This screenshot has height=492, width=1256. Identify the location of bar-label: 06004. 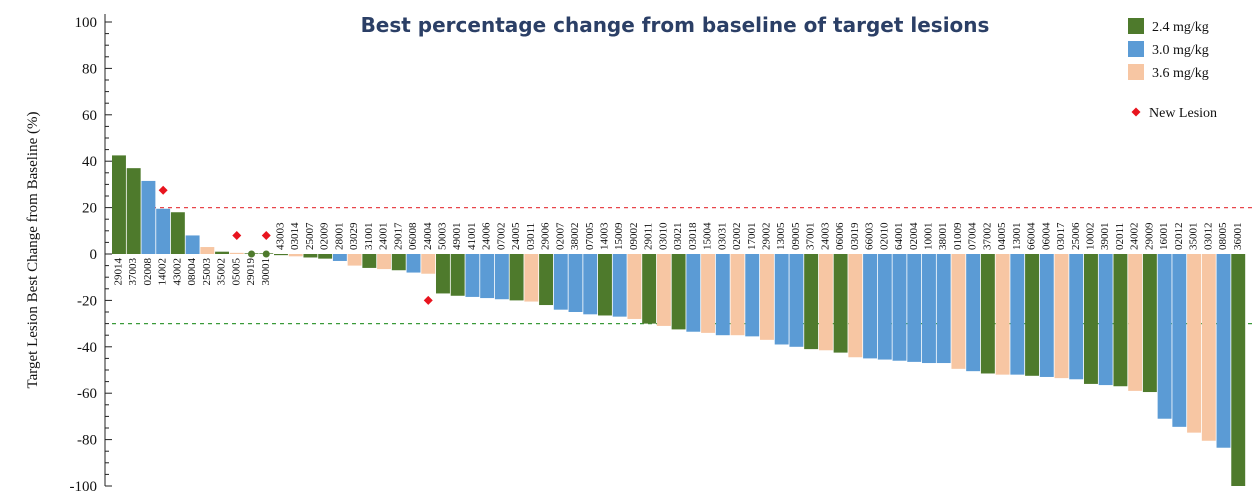
(1046, 236).